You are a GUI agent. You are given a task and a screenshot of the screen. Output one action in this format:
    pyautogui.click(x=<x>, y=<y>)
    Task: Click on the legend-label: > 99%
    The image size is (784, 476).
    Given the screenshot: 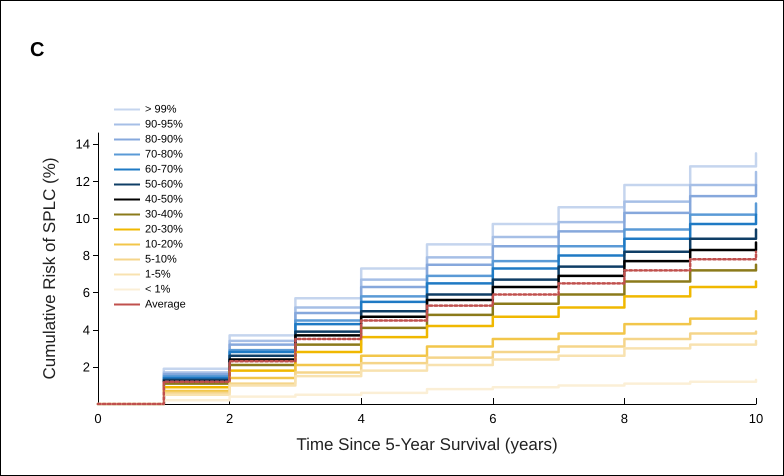 What is the action you would take?
    pyautogui.click(x=161, y=110)
    